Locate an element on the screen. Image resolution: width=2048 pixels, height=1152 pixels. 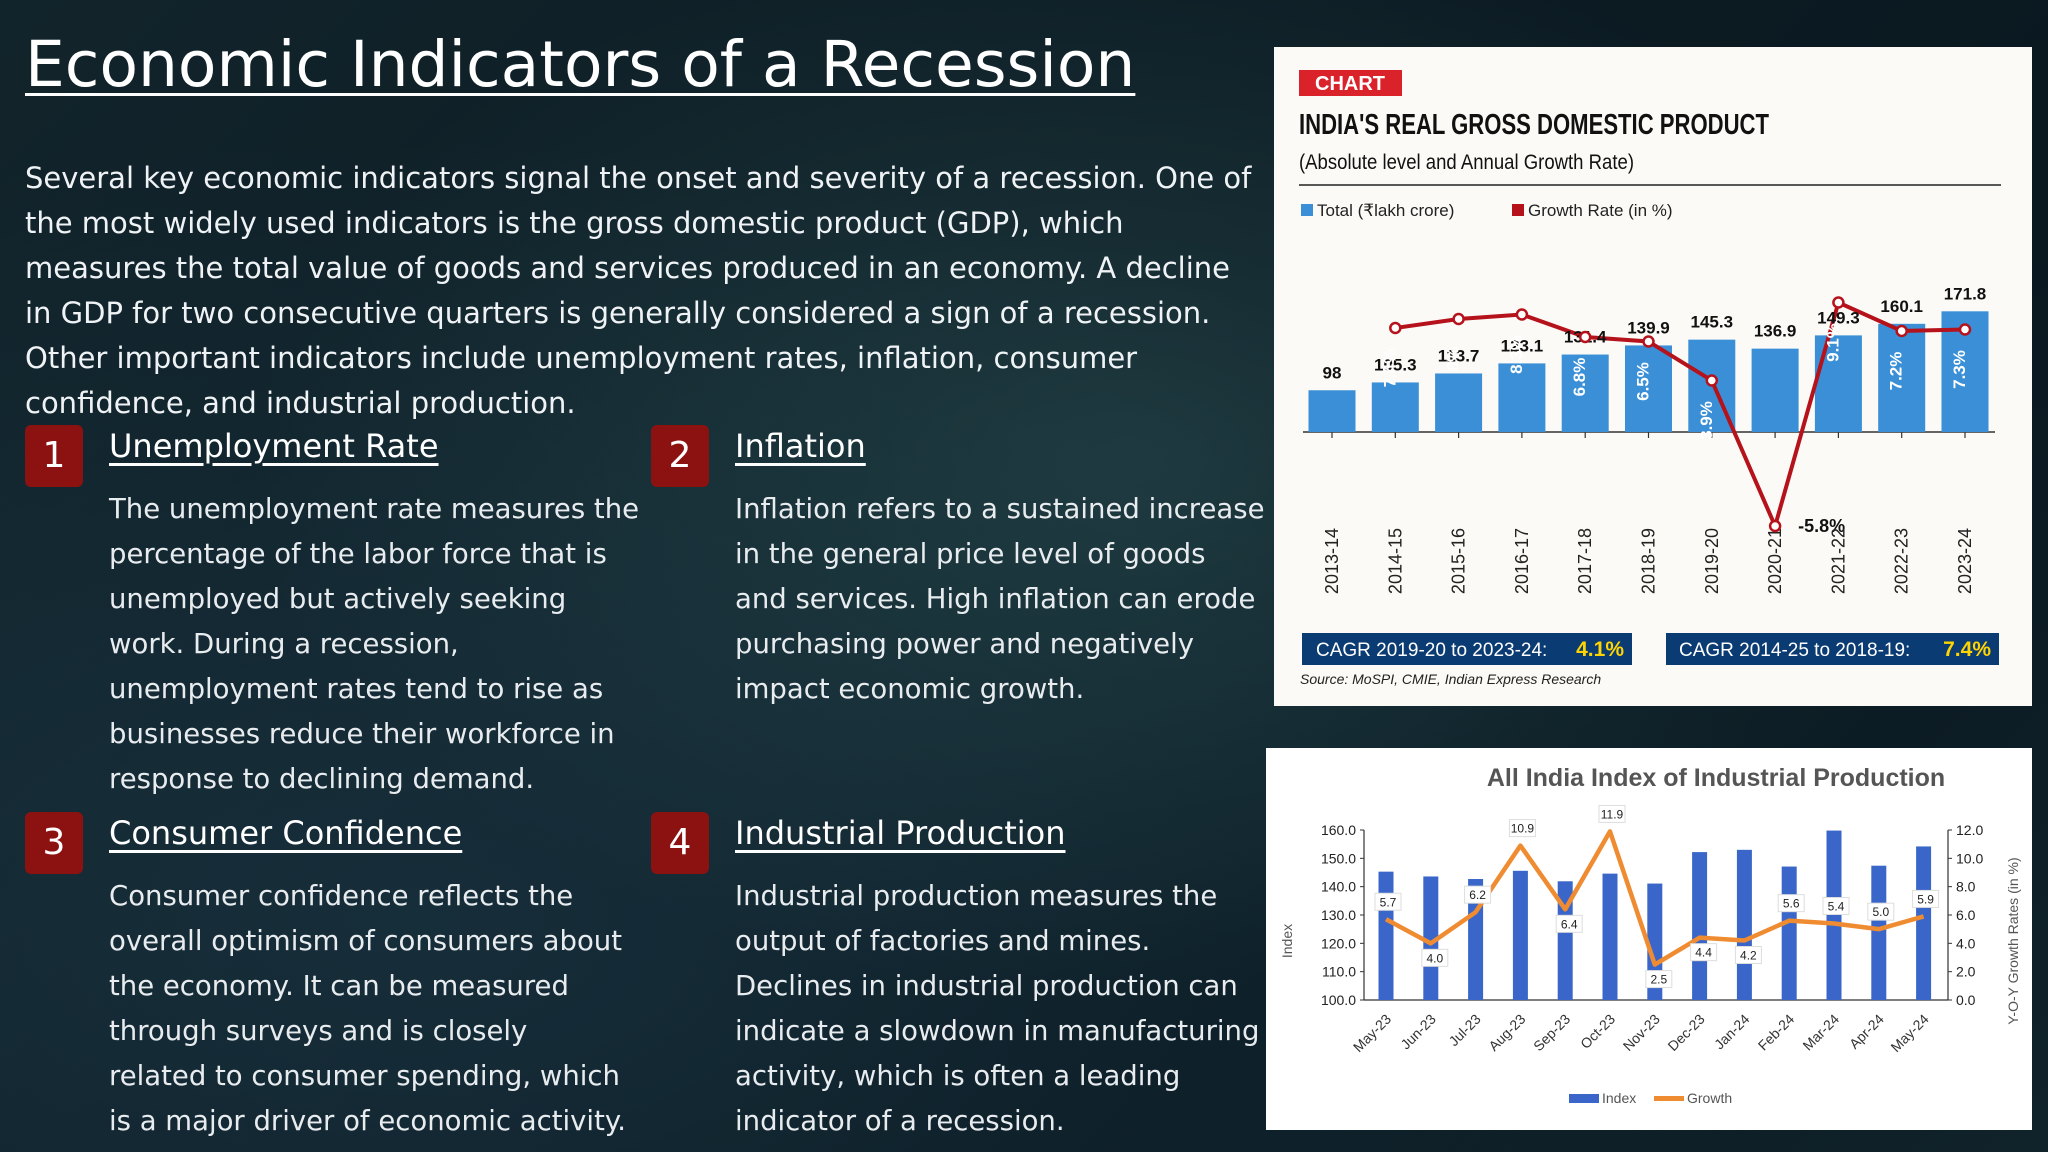
page-title: Economic Indicators of a Recession is located at coordinates (580, 64).